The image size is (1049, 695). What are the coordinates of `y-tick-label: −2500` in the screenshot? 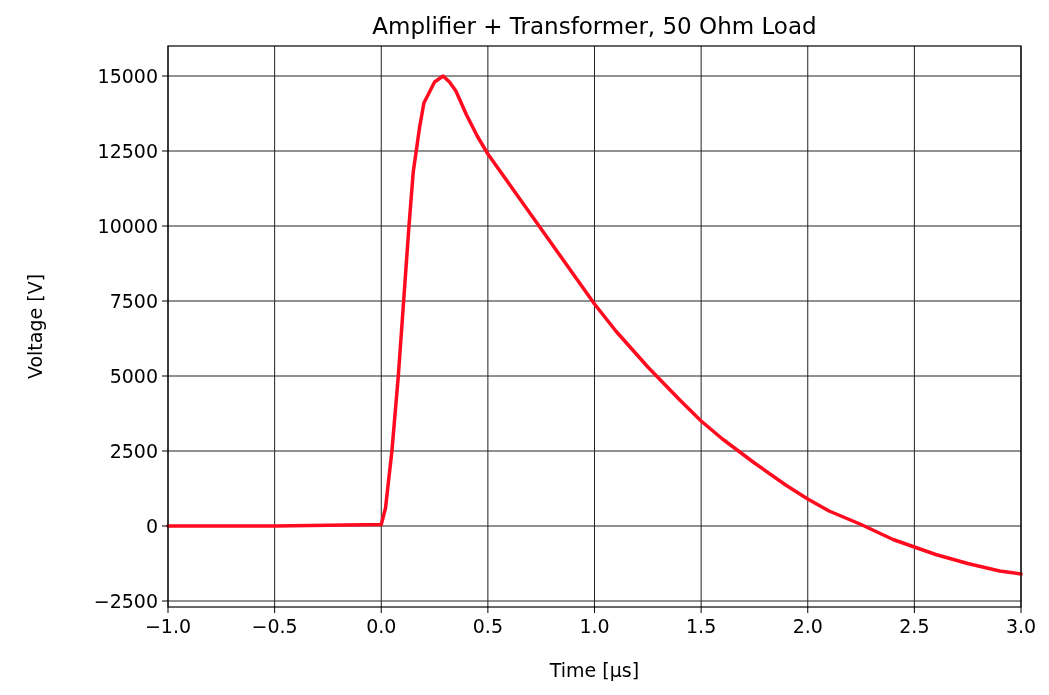 It's located at (125, 600).